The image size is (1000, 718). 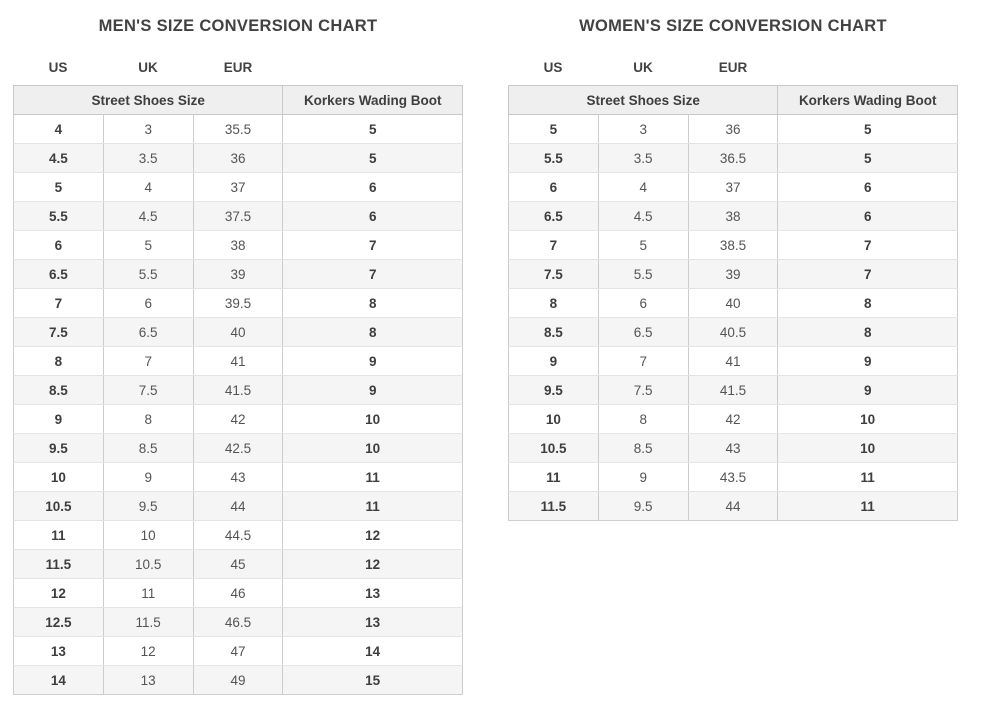 What do you see at coordinates (237, 100) in the screenshot?
I see `mens-group-header-row: Street Shoes Size Korkers Wading Boot` at bounding box center [237, 100].